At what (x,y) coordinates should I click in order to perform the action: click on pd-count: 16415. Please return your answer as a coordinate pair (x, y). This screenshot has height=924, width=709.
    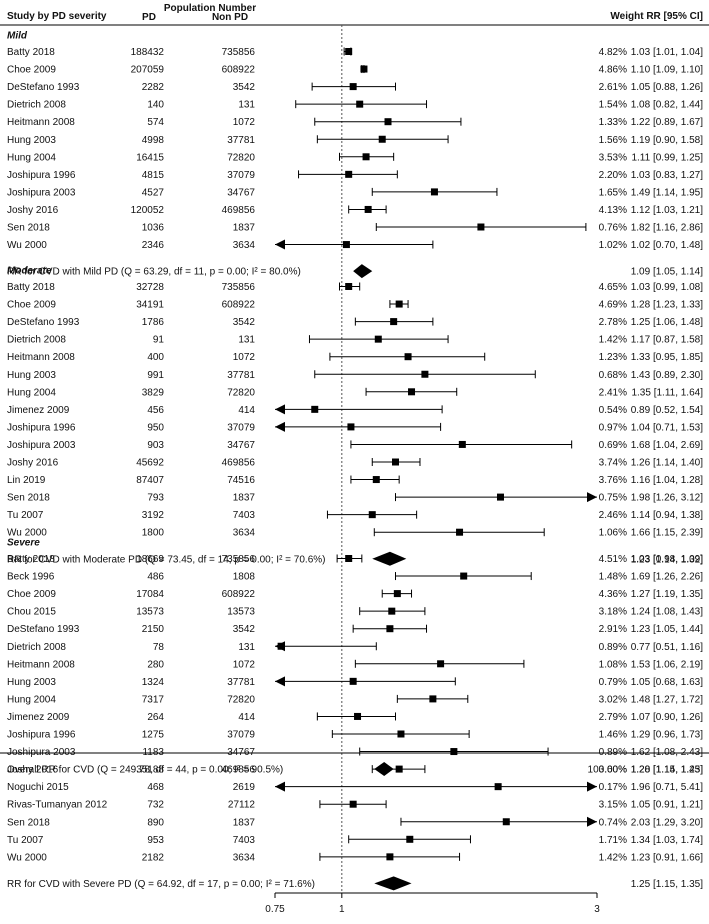
    Looking at the image, I should click on (150, 157).